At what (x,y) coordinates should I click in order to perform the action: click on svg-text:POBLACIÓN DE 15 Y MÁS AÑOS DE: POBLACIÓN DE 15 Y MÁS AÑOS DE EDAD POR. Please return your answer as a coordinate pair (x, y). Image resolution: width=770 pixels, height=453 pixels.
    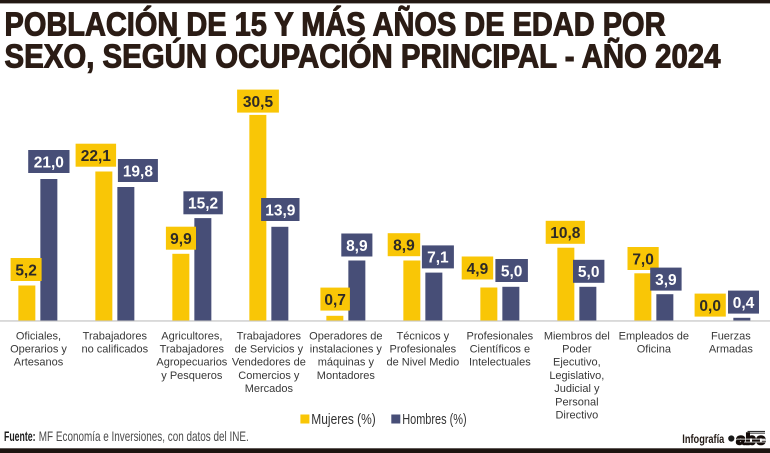
    Looking at the image, I should click on (335, 24).